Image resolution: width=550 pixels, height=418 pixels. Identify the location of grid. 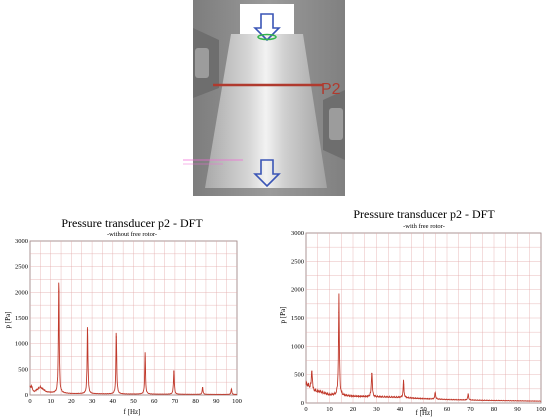
(133, 318).